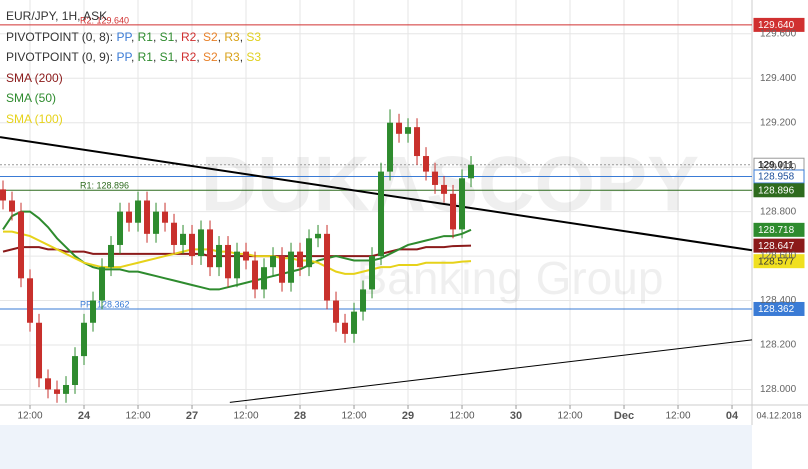 The height and width of the screenshot is (469, 808). I want to click on legend-entry: SMA (50), so click(31, 98).